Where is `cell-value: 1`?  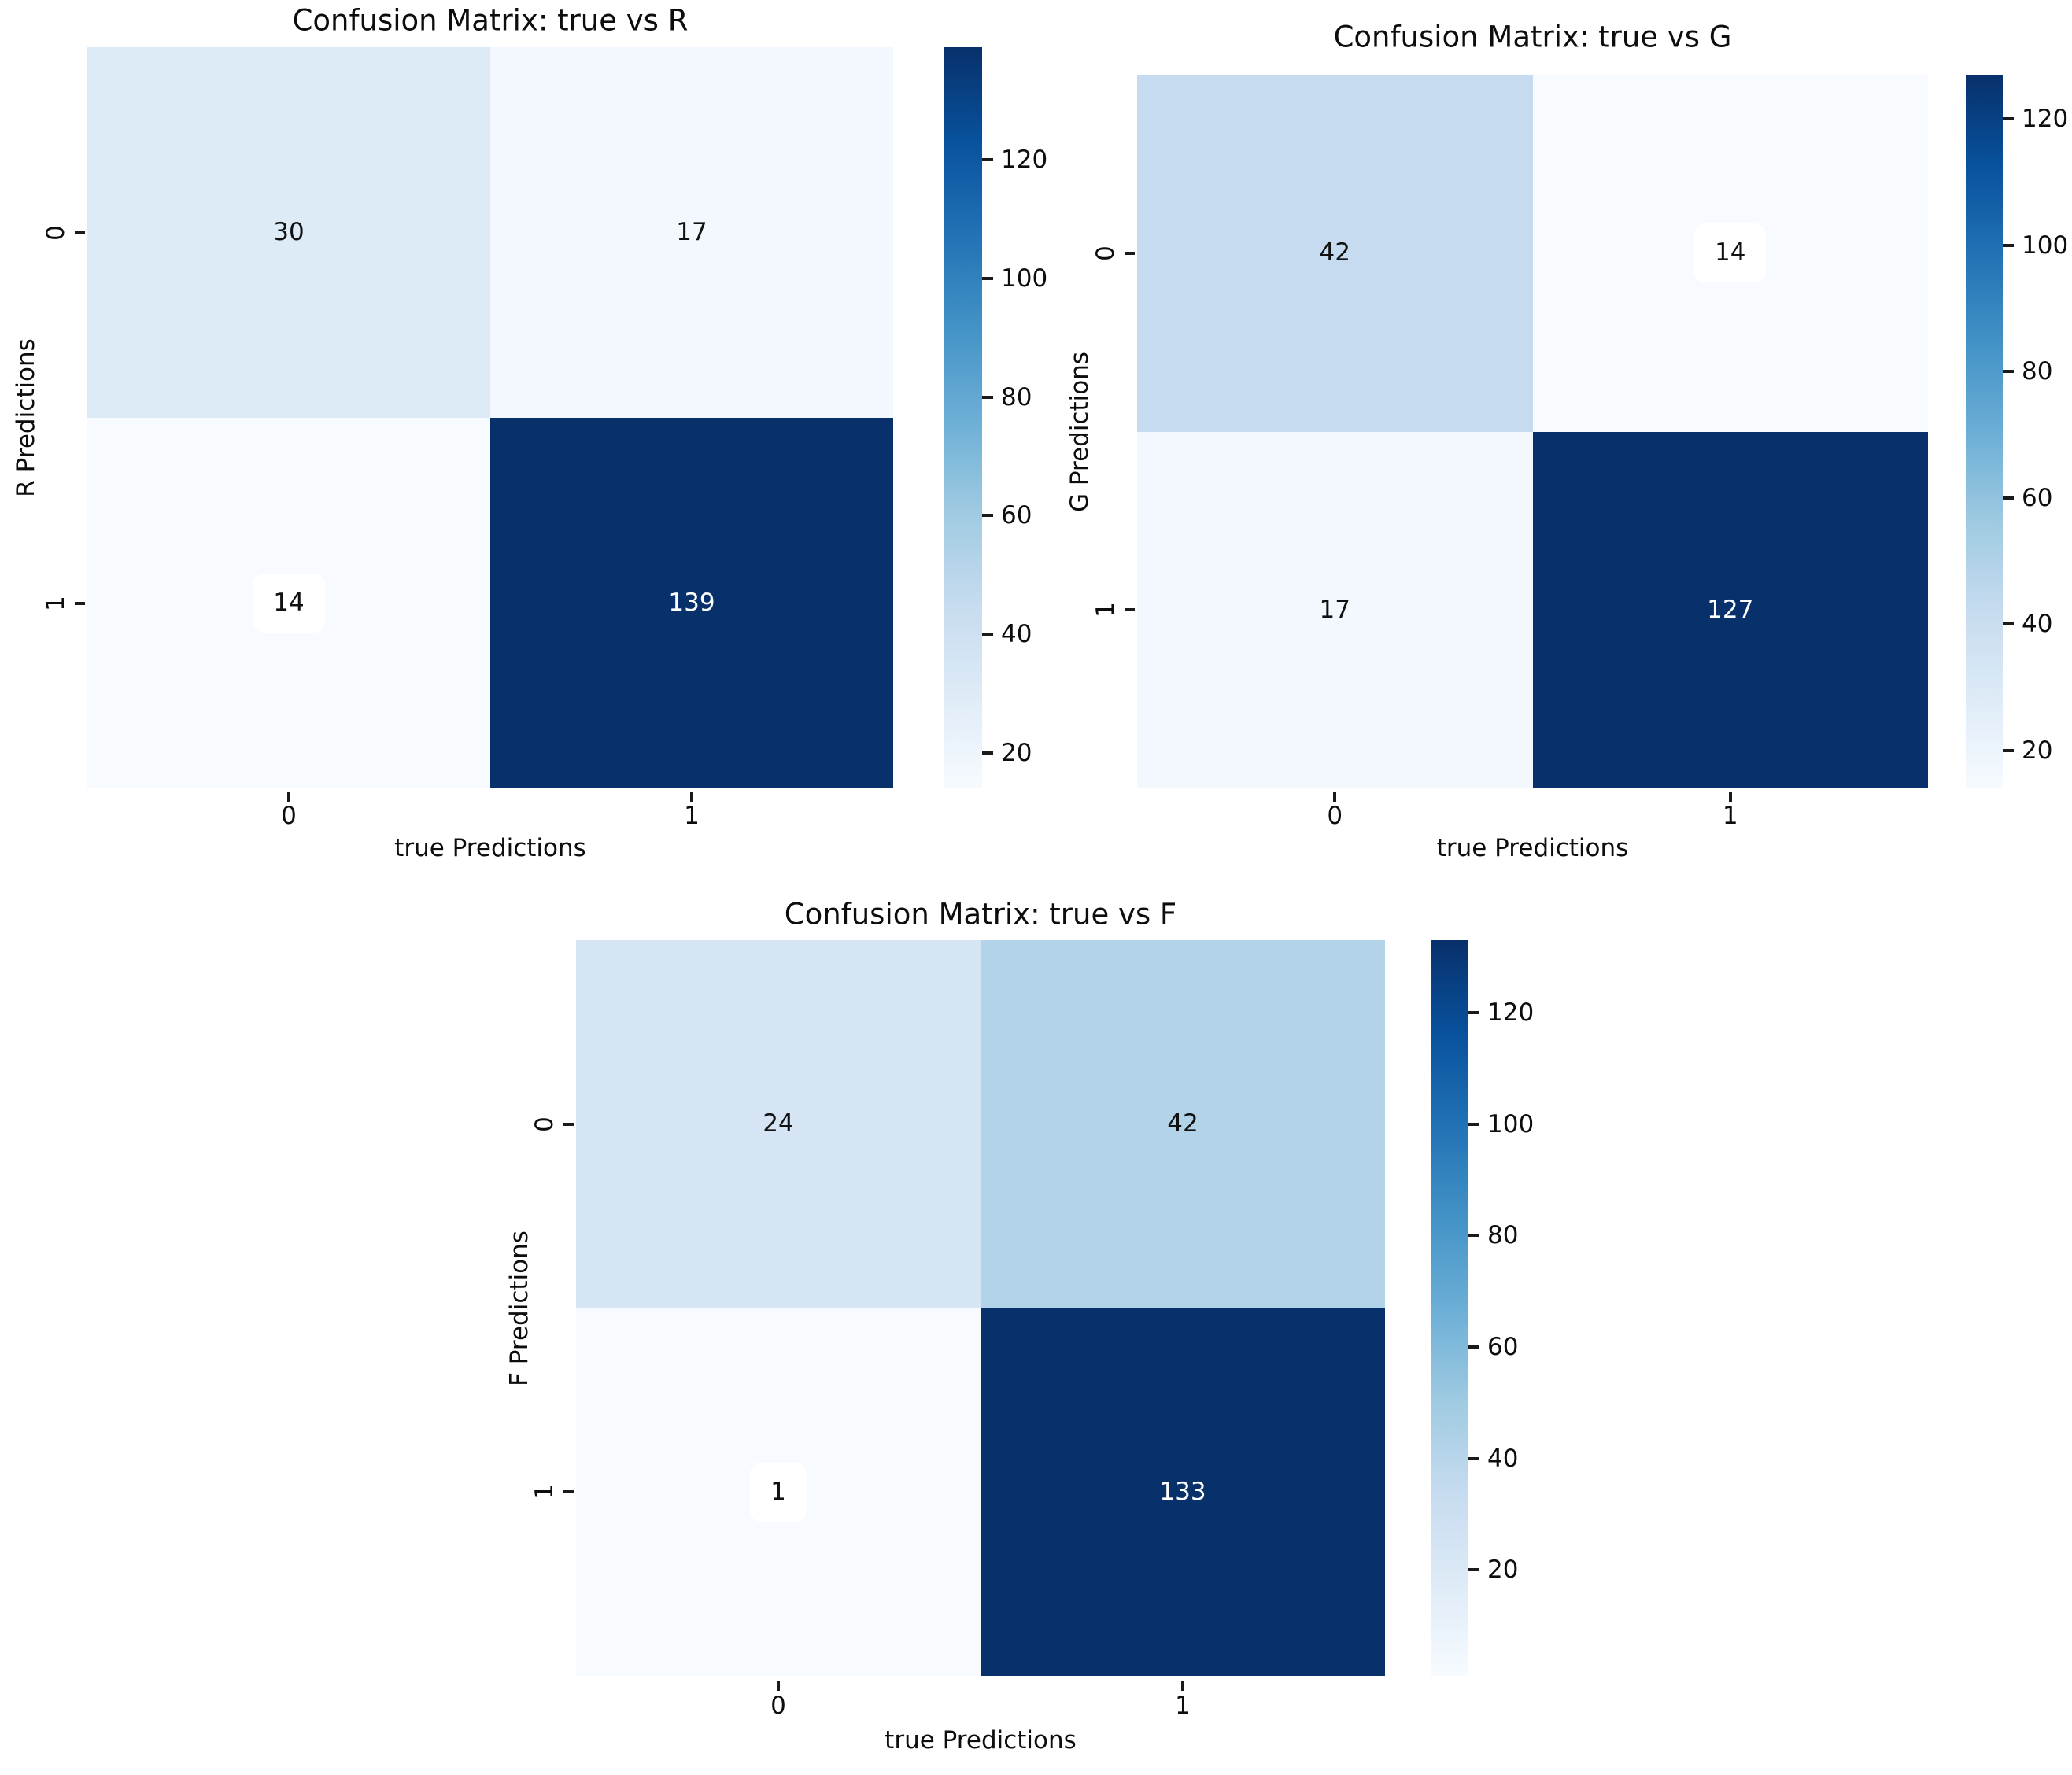
cell-value: 1 is located at coordinates (778, 1492).